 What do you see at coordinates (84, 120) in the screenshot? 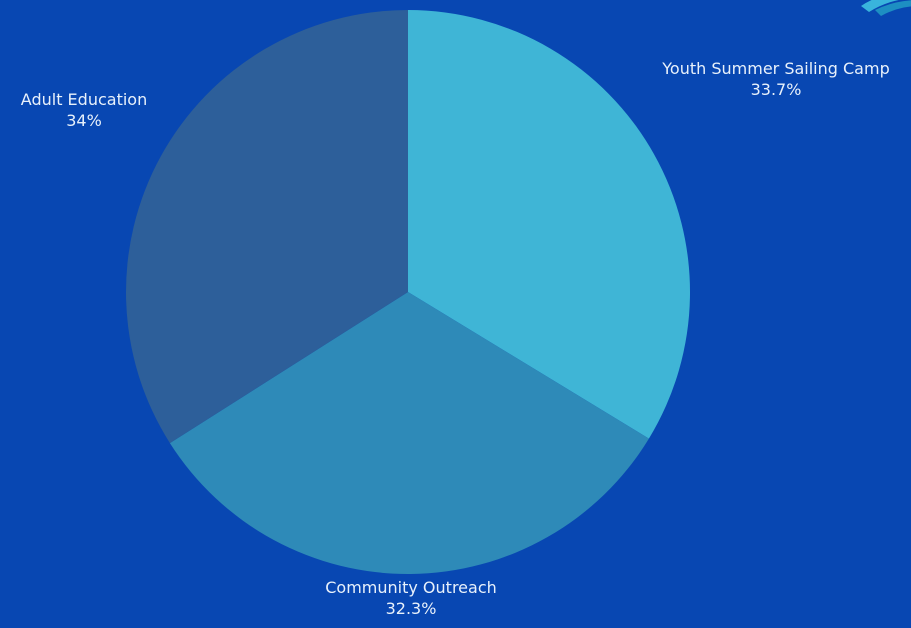
I see `slice-label-adult-value: 34%` at bounding box center [84, 120].